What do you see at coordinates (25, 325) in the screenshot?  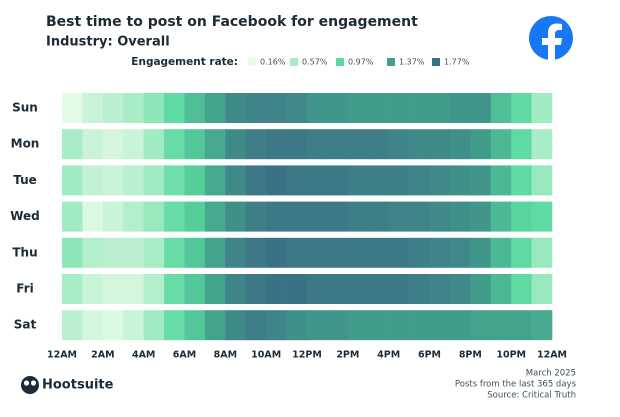 I see `row-label: Sat` at bounding box center [25, 325].